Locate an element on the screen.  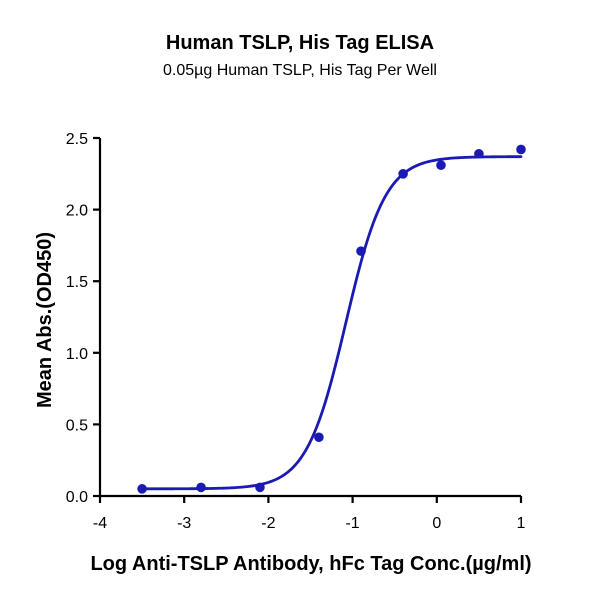
x-axis-ticks: -4 -3 -2 -1 0 1 is located at coordinates (309, 514).